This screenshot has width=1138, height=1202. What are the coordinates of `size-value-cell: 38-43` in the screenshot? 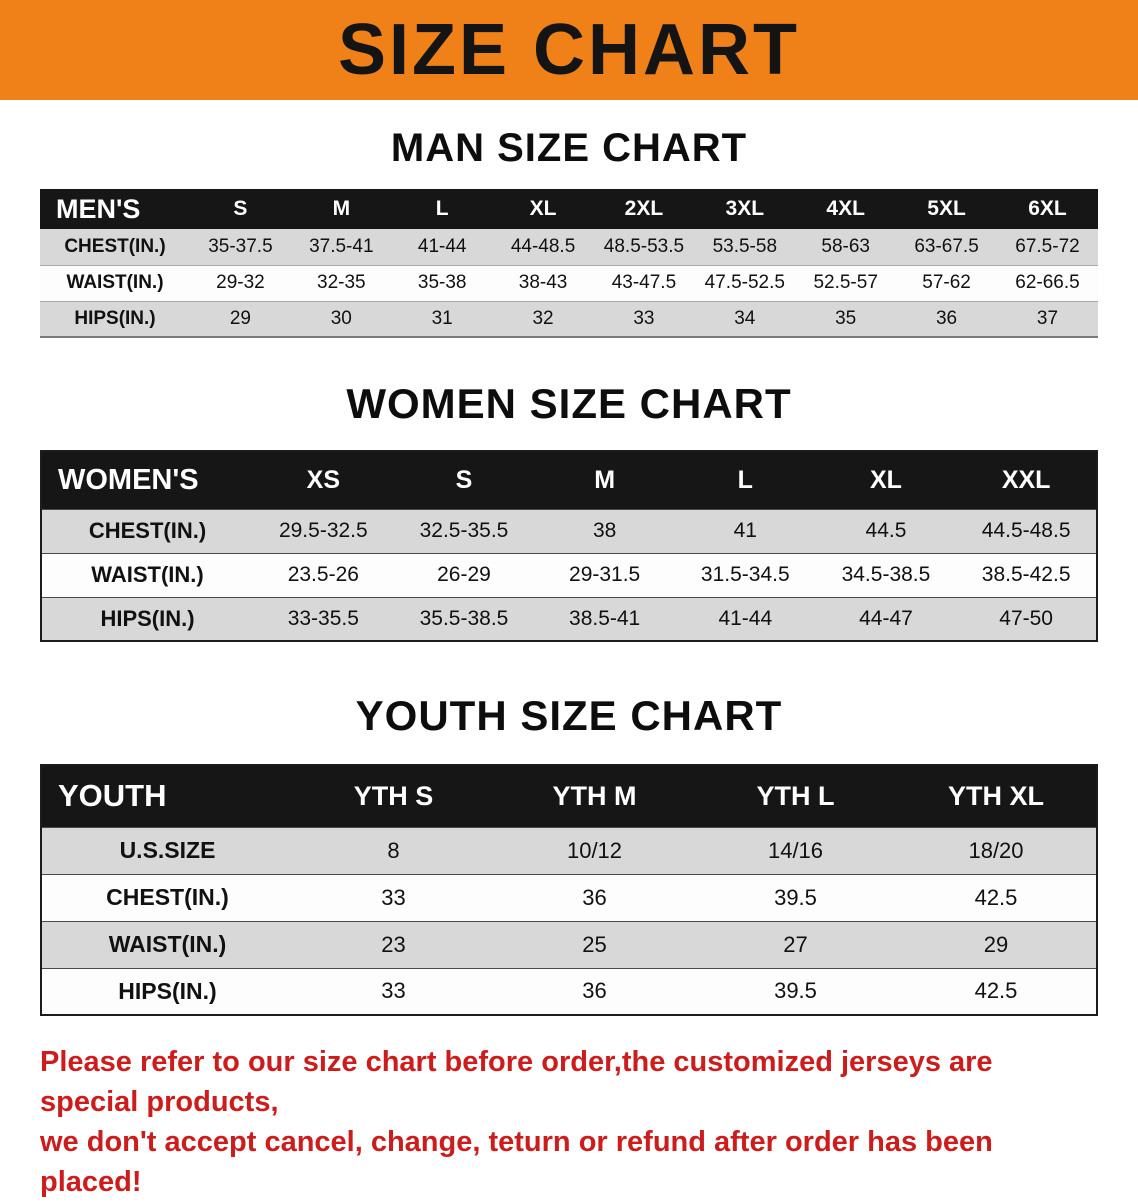 It's located at (543, 282).